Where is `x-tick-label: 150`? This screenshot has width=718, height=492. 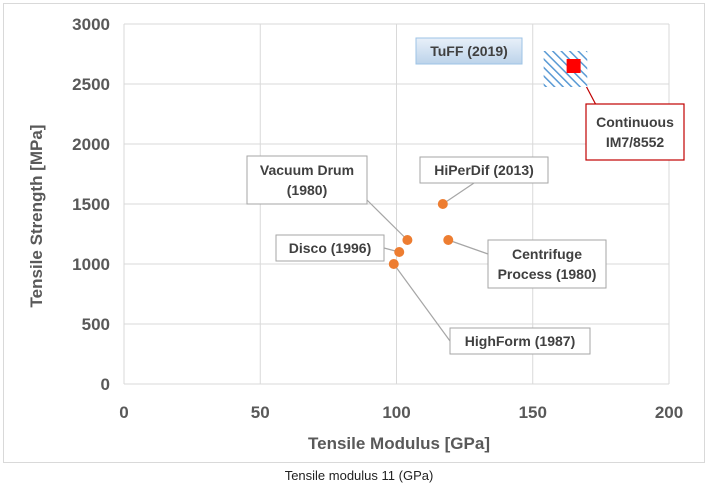
x-tick-label: 150 is located at coordinates (533, 412).